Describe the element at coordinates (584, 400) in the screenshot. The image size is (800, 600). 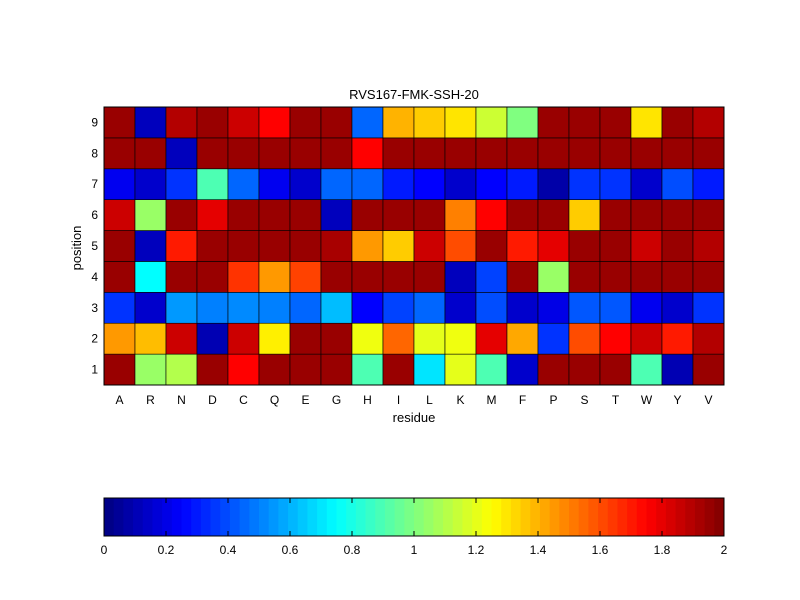
I see `x-tick-label: S` at that location.